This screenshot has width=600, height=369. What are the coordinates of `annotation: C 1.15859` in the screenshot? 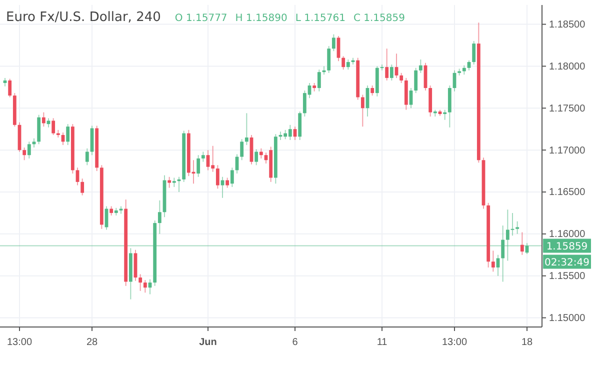 It's located at (379, 18).